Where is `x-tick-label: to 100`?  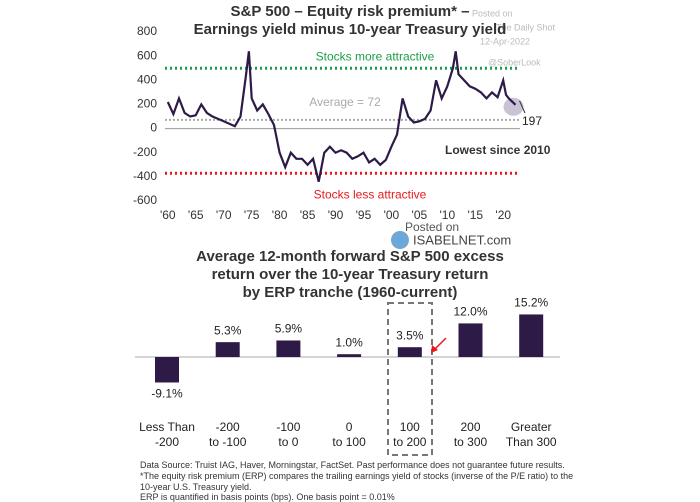 x-tick-label: to 100 is located at coordinates (349, 442).